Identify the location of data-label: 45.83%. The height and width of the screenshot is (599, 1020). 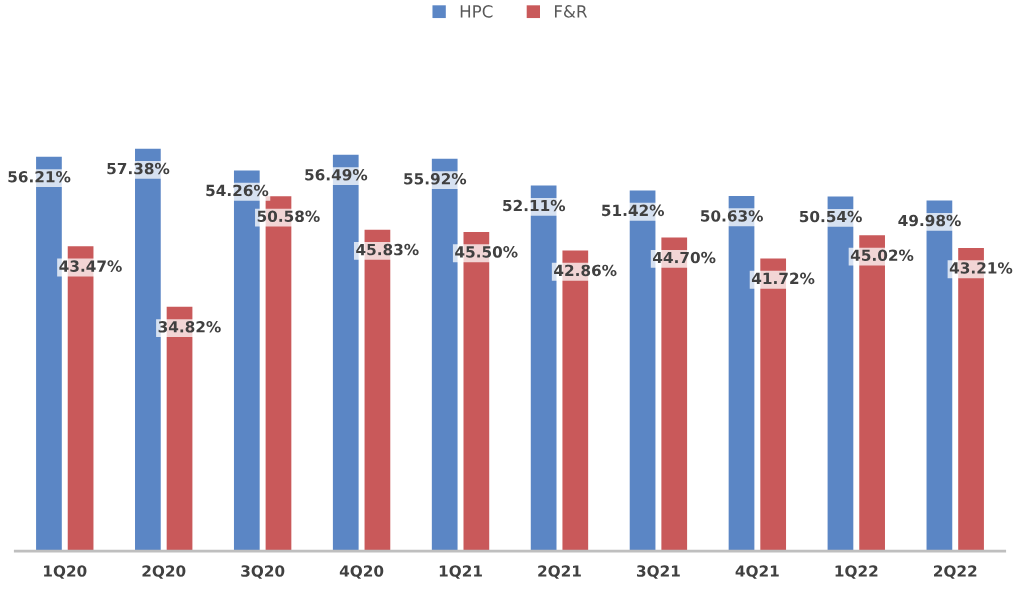
(387, 249).